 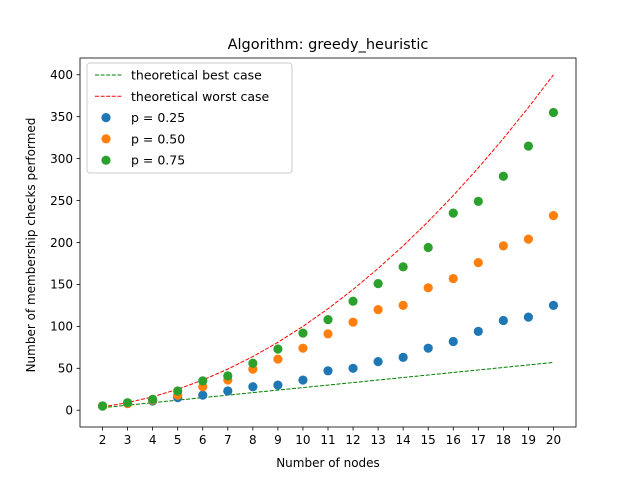 What do you see at coordinates (478, 440) in the screenshot?
I see `x-tick-label-15: 17` at bounding box center [478, 440].